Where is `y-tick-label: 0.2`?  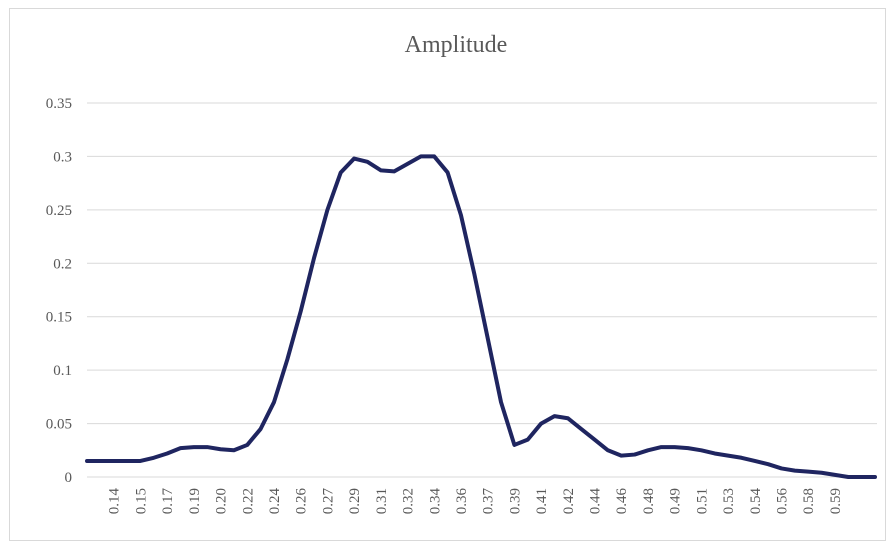
y-tick-label: 0.2 is located at coordinates (62, 264).